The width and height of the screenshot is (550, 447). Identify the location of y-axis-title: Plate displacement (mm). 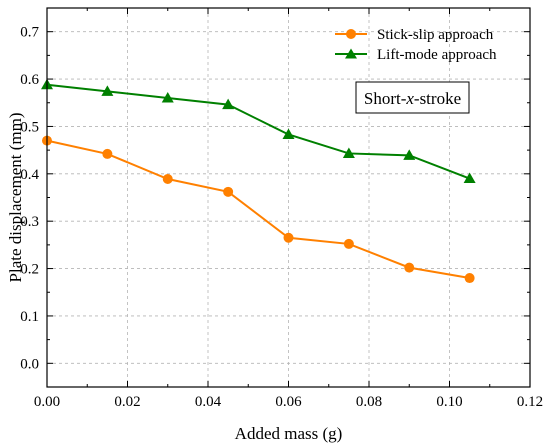
(15, 198).